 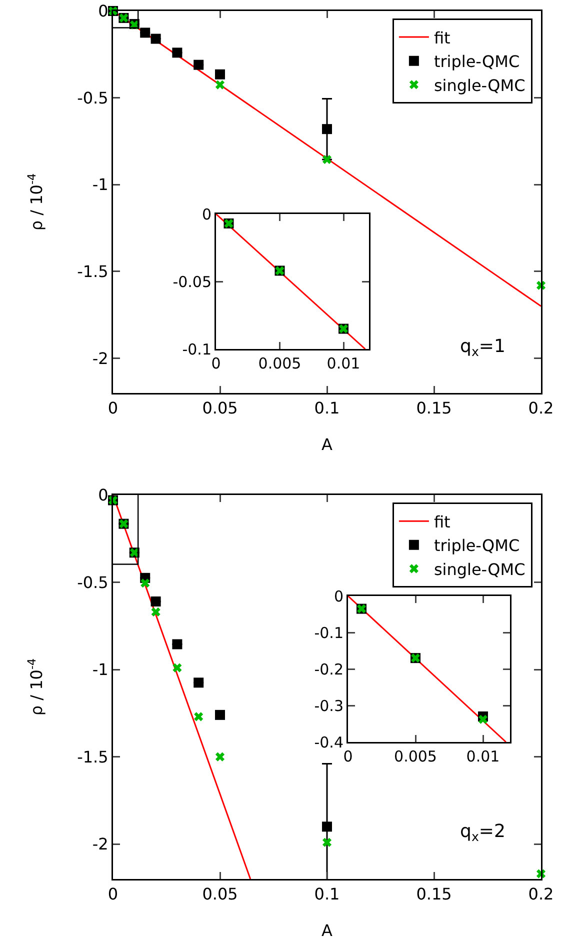 I want to click on annotation: q$_{x}$=1, so click(x=483, y=347).